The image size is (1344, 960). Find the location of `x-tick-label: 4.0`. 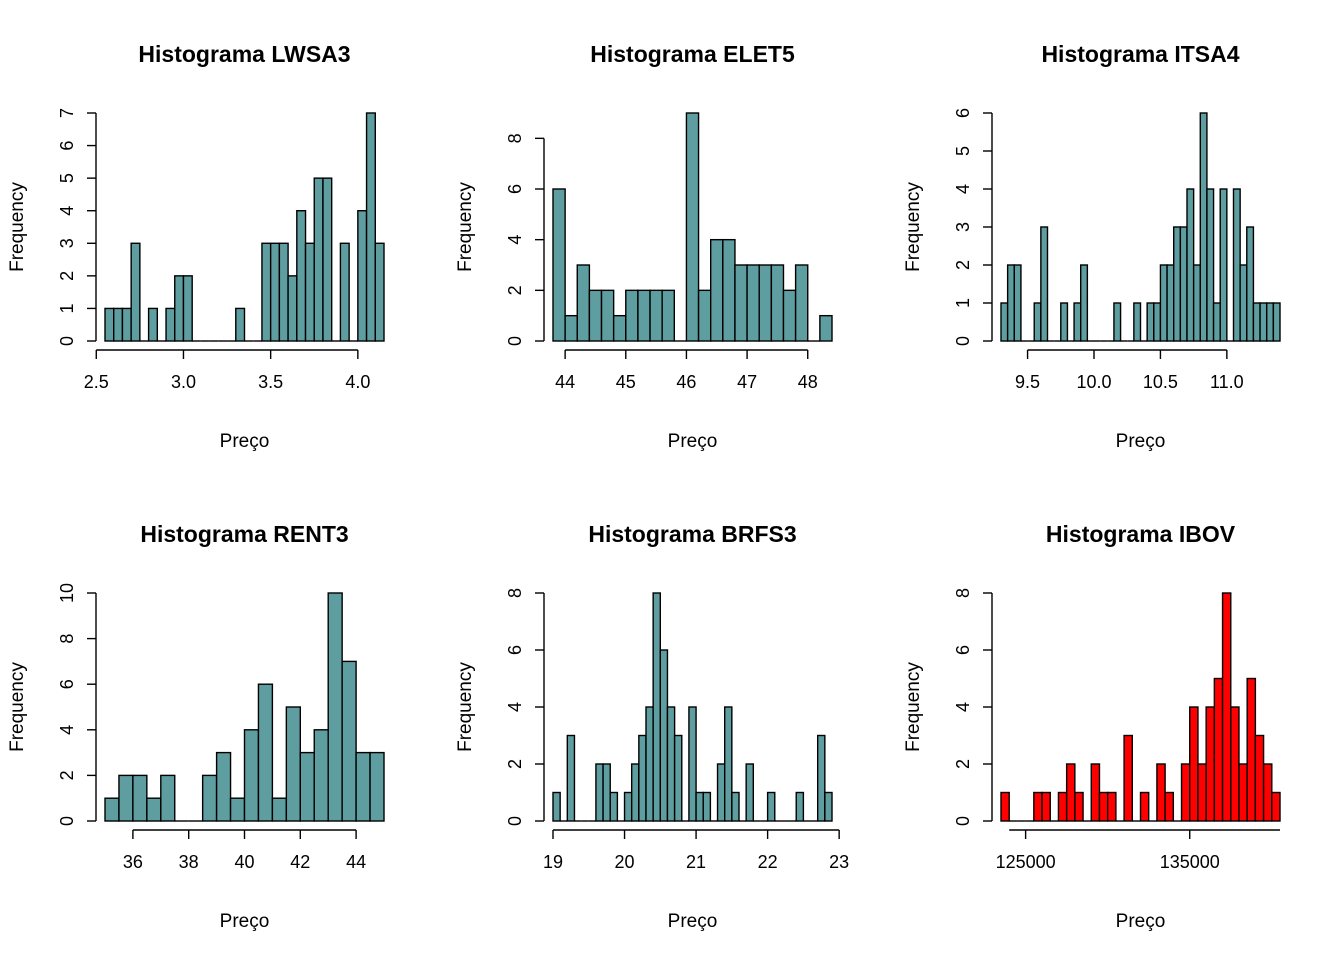

x-tick-label: 4.0 is located at coordinates (357, 382).